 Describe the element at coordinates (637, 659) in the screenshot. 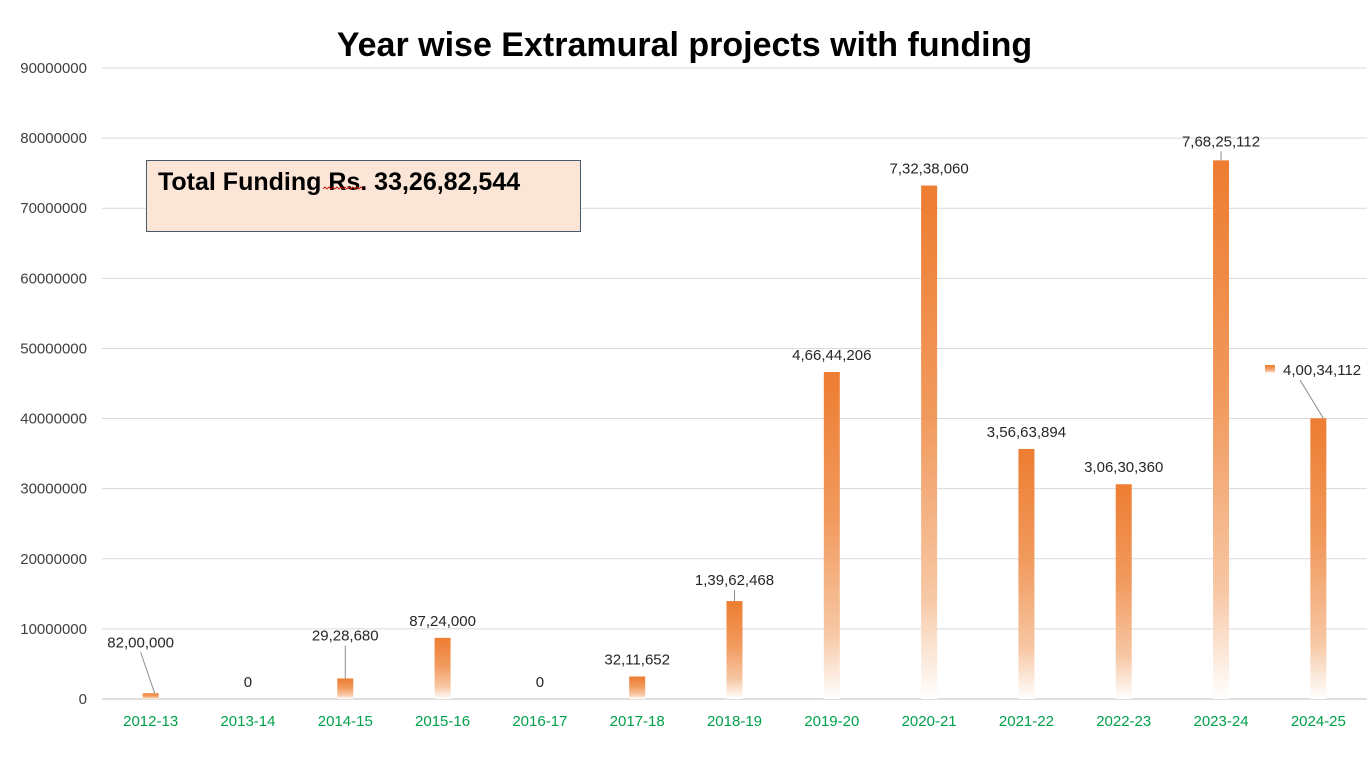

I see `data-label: 32,11,652` at that location.